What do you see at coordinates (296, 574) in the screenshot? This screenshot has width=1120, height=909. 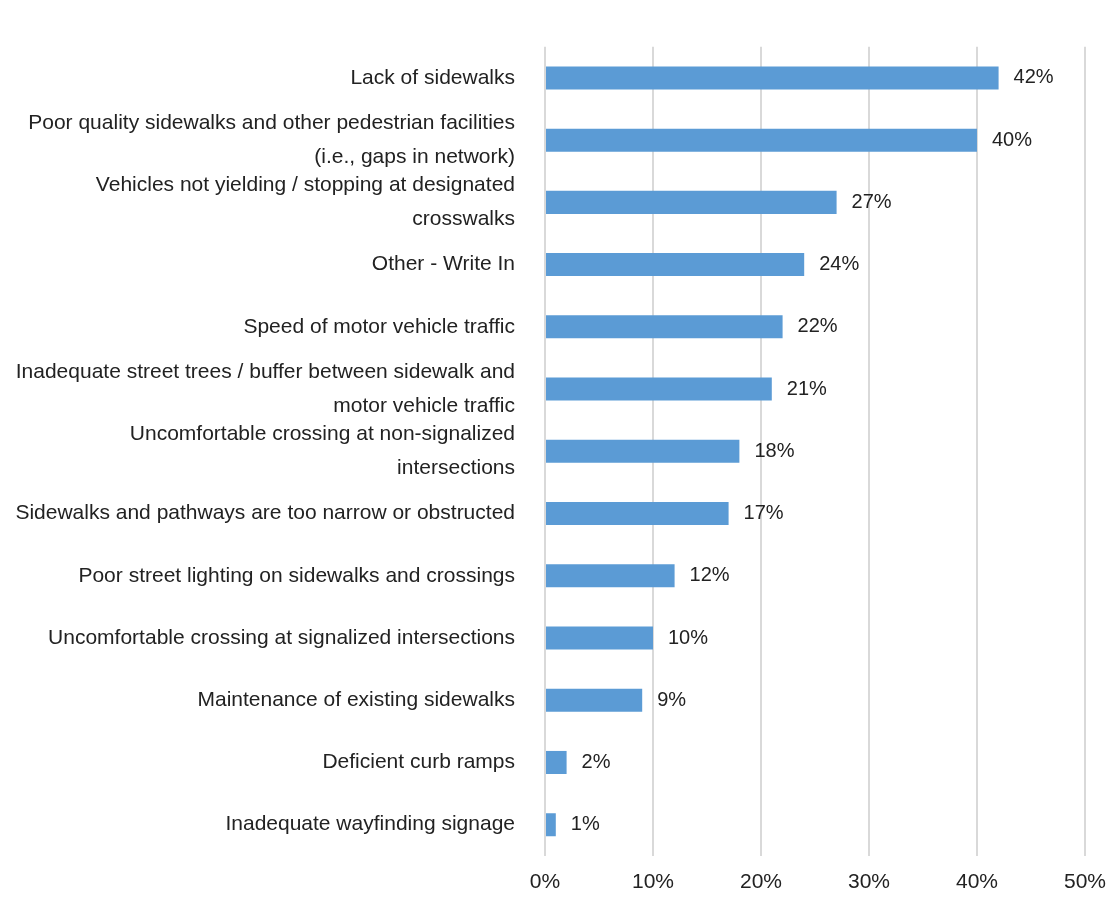 I see `y-tick-label: Poor street lighting on sidewalks and crossings` at bounding box center [296, 574].